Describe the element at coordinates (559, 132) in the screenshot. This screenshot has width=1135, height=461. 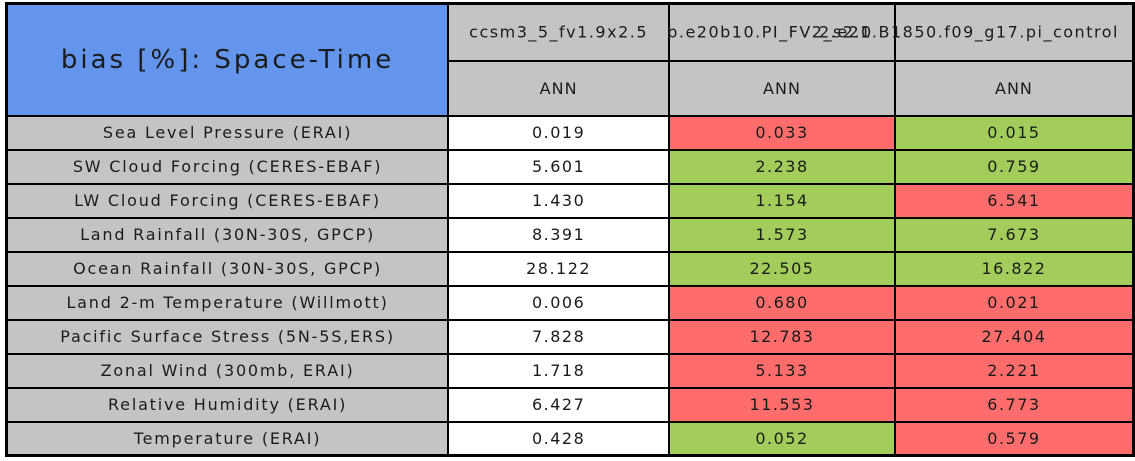
I see `bias-value-cell: 0.019` at that location.